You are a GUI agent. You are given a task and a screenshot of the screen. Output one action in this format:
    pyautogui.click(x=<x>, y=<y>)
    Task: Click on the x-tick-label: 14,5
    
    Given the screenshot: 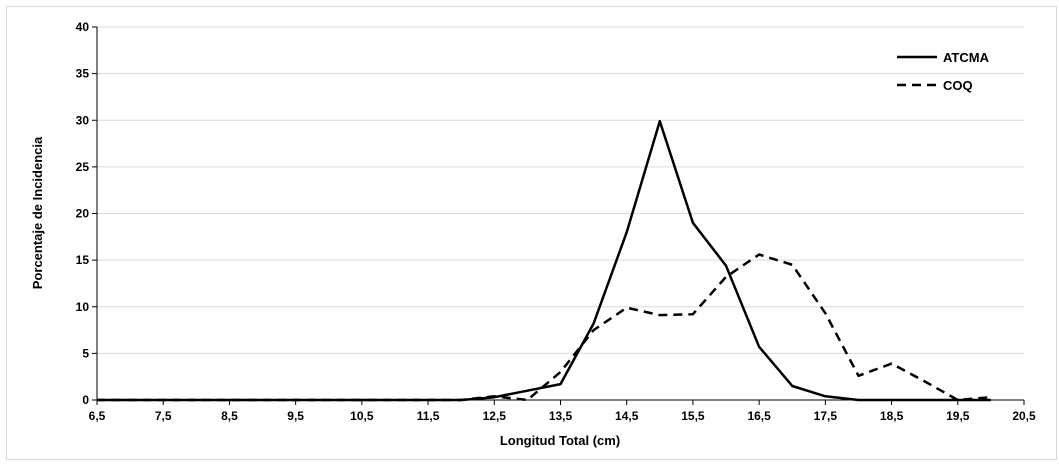 What is the action you would take?
    pyautogui.click(x=627, y=416)
    